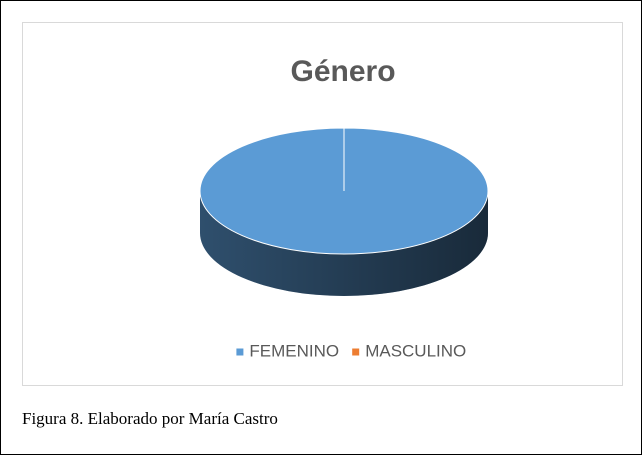 This screenshot has width=642, height=455. I want to click on legend-label: MASCULINO, so click(415, 350).